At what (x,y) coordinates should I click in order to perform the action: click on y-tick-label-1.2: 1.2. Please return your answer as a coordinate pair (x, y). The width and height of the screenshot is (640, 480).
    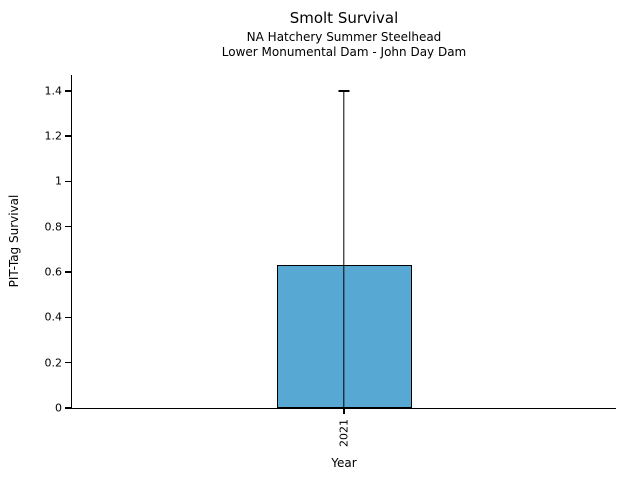
    Looking at the image, I should click on (53, 136).